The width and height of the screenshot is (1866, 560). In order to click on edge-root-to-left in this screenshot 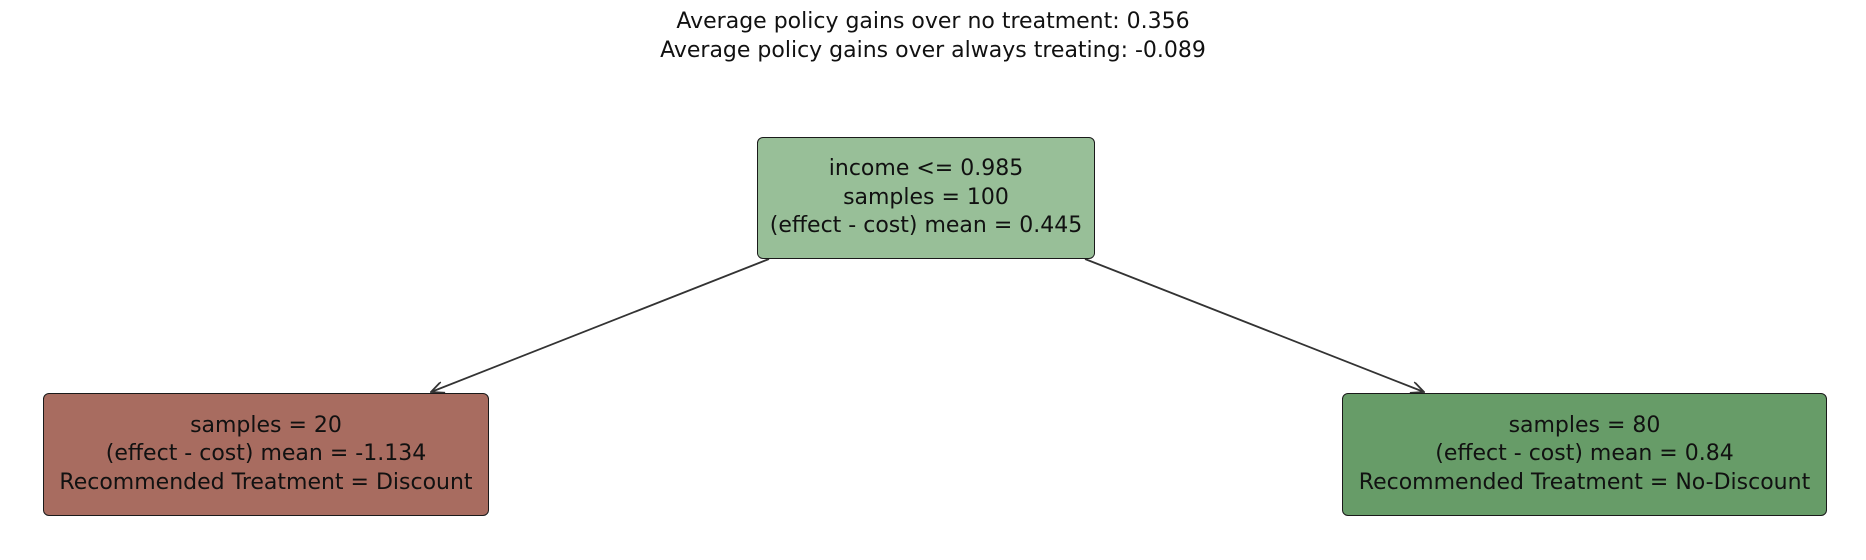, I will do `click(600, 325)`.